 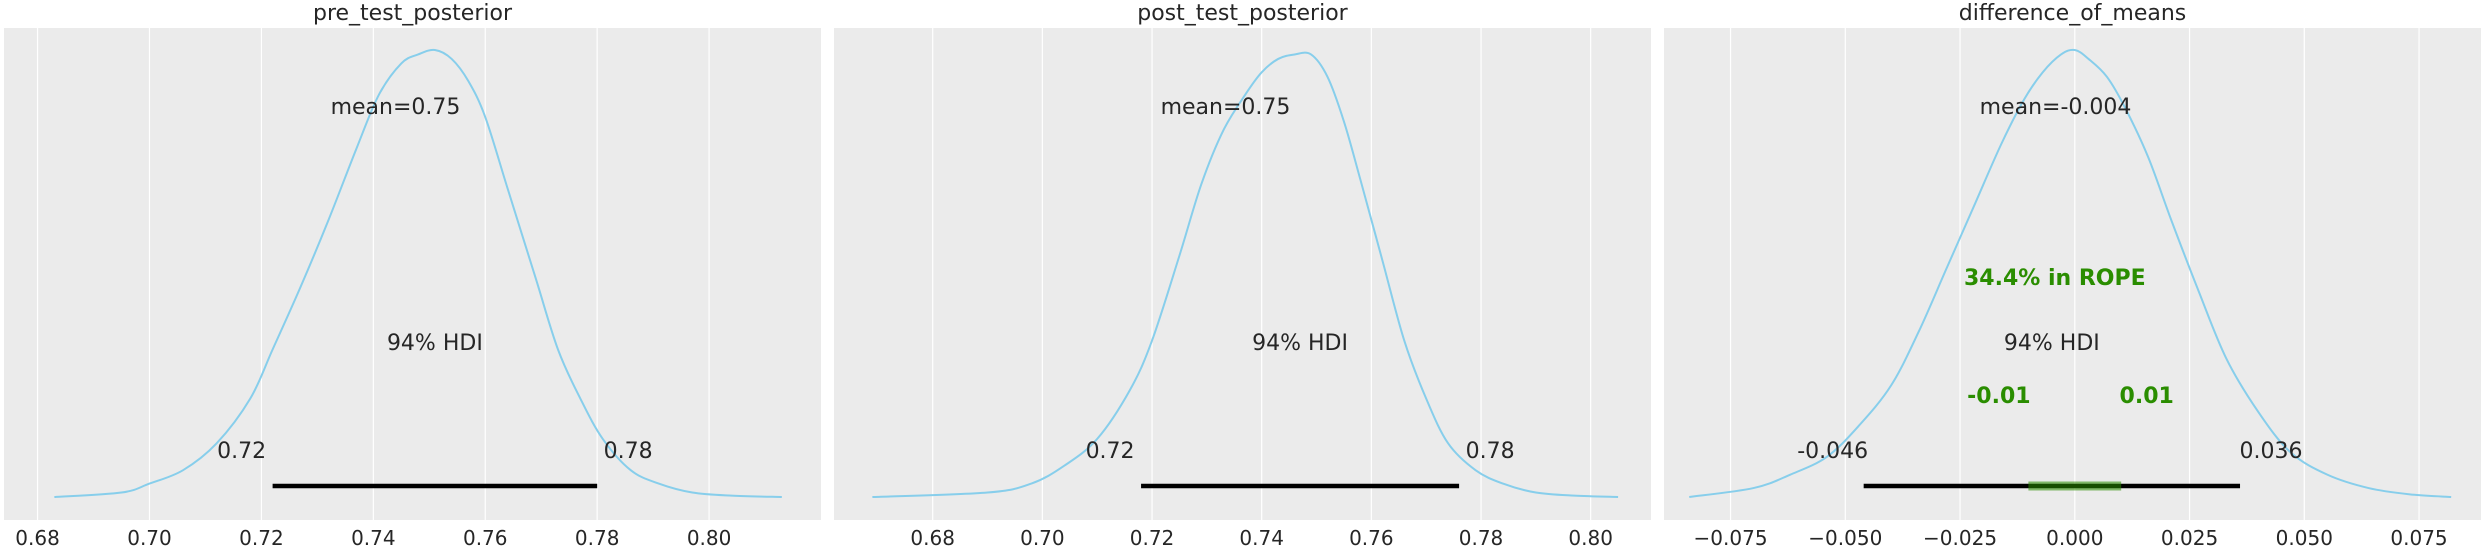 I want to click on x-tick-label: −0.050, so click(x=1845, y=538).